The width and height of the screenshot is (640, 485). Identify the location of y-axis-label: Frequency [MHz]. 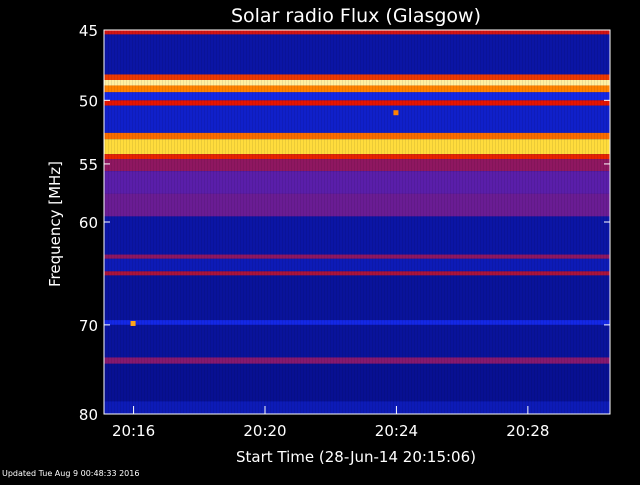
(55, 224).